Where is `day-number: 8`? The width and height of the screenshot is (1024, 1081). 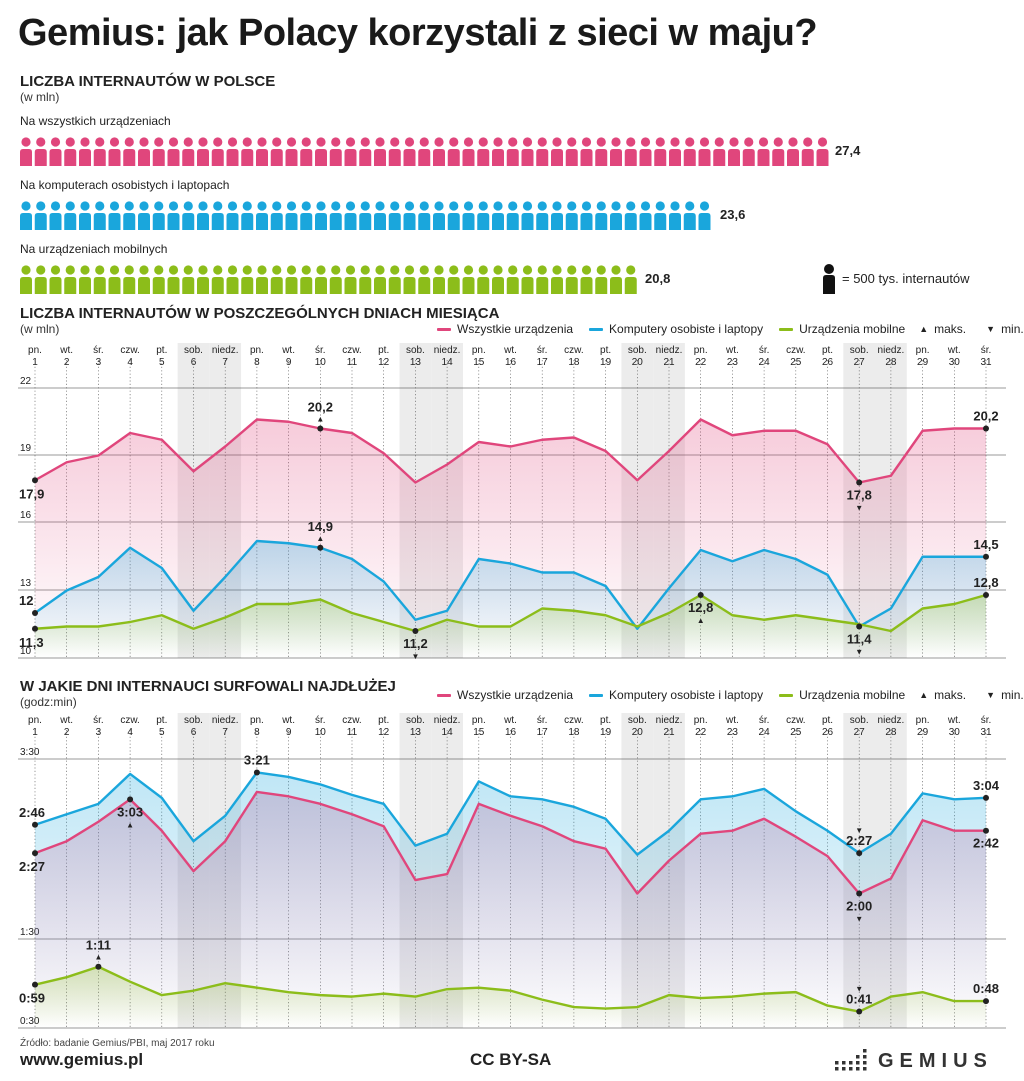 day-number: 8 is located at coordinates (257, 732).